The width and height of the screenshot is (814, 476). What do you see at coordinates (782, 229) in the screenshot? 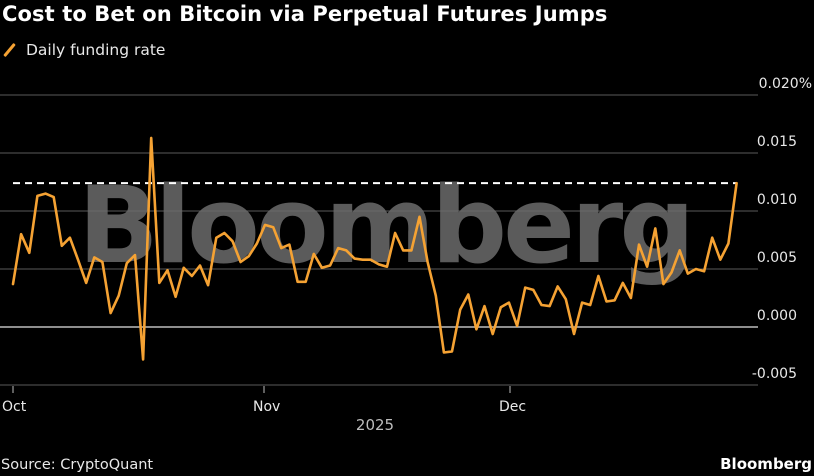
I see `y-axis: 0.020% 0.015 0.010 0.005 0.000 -0.005` at bounding box center [782, 229].